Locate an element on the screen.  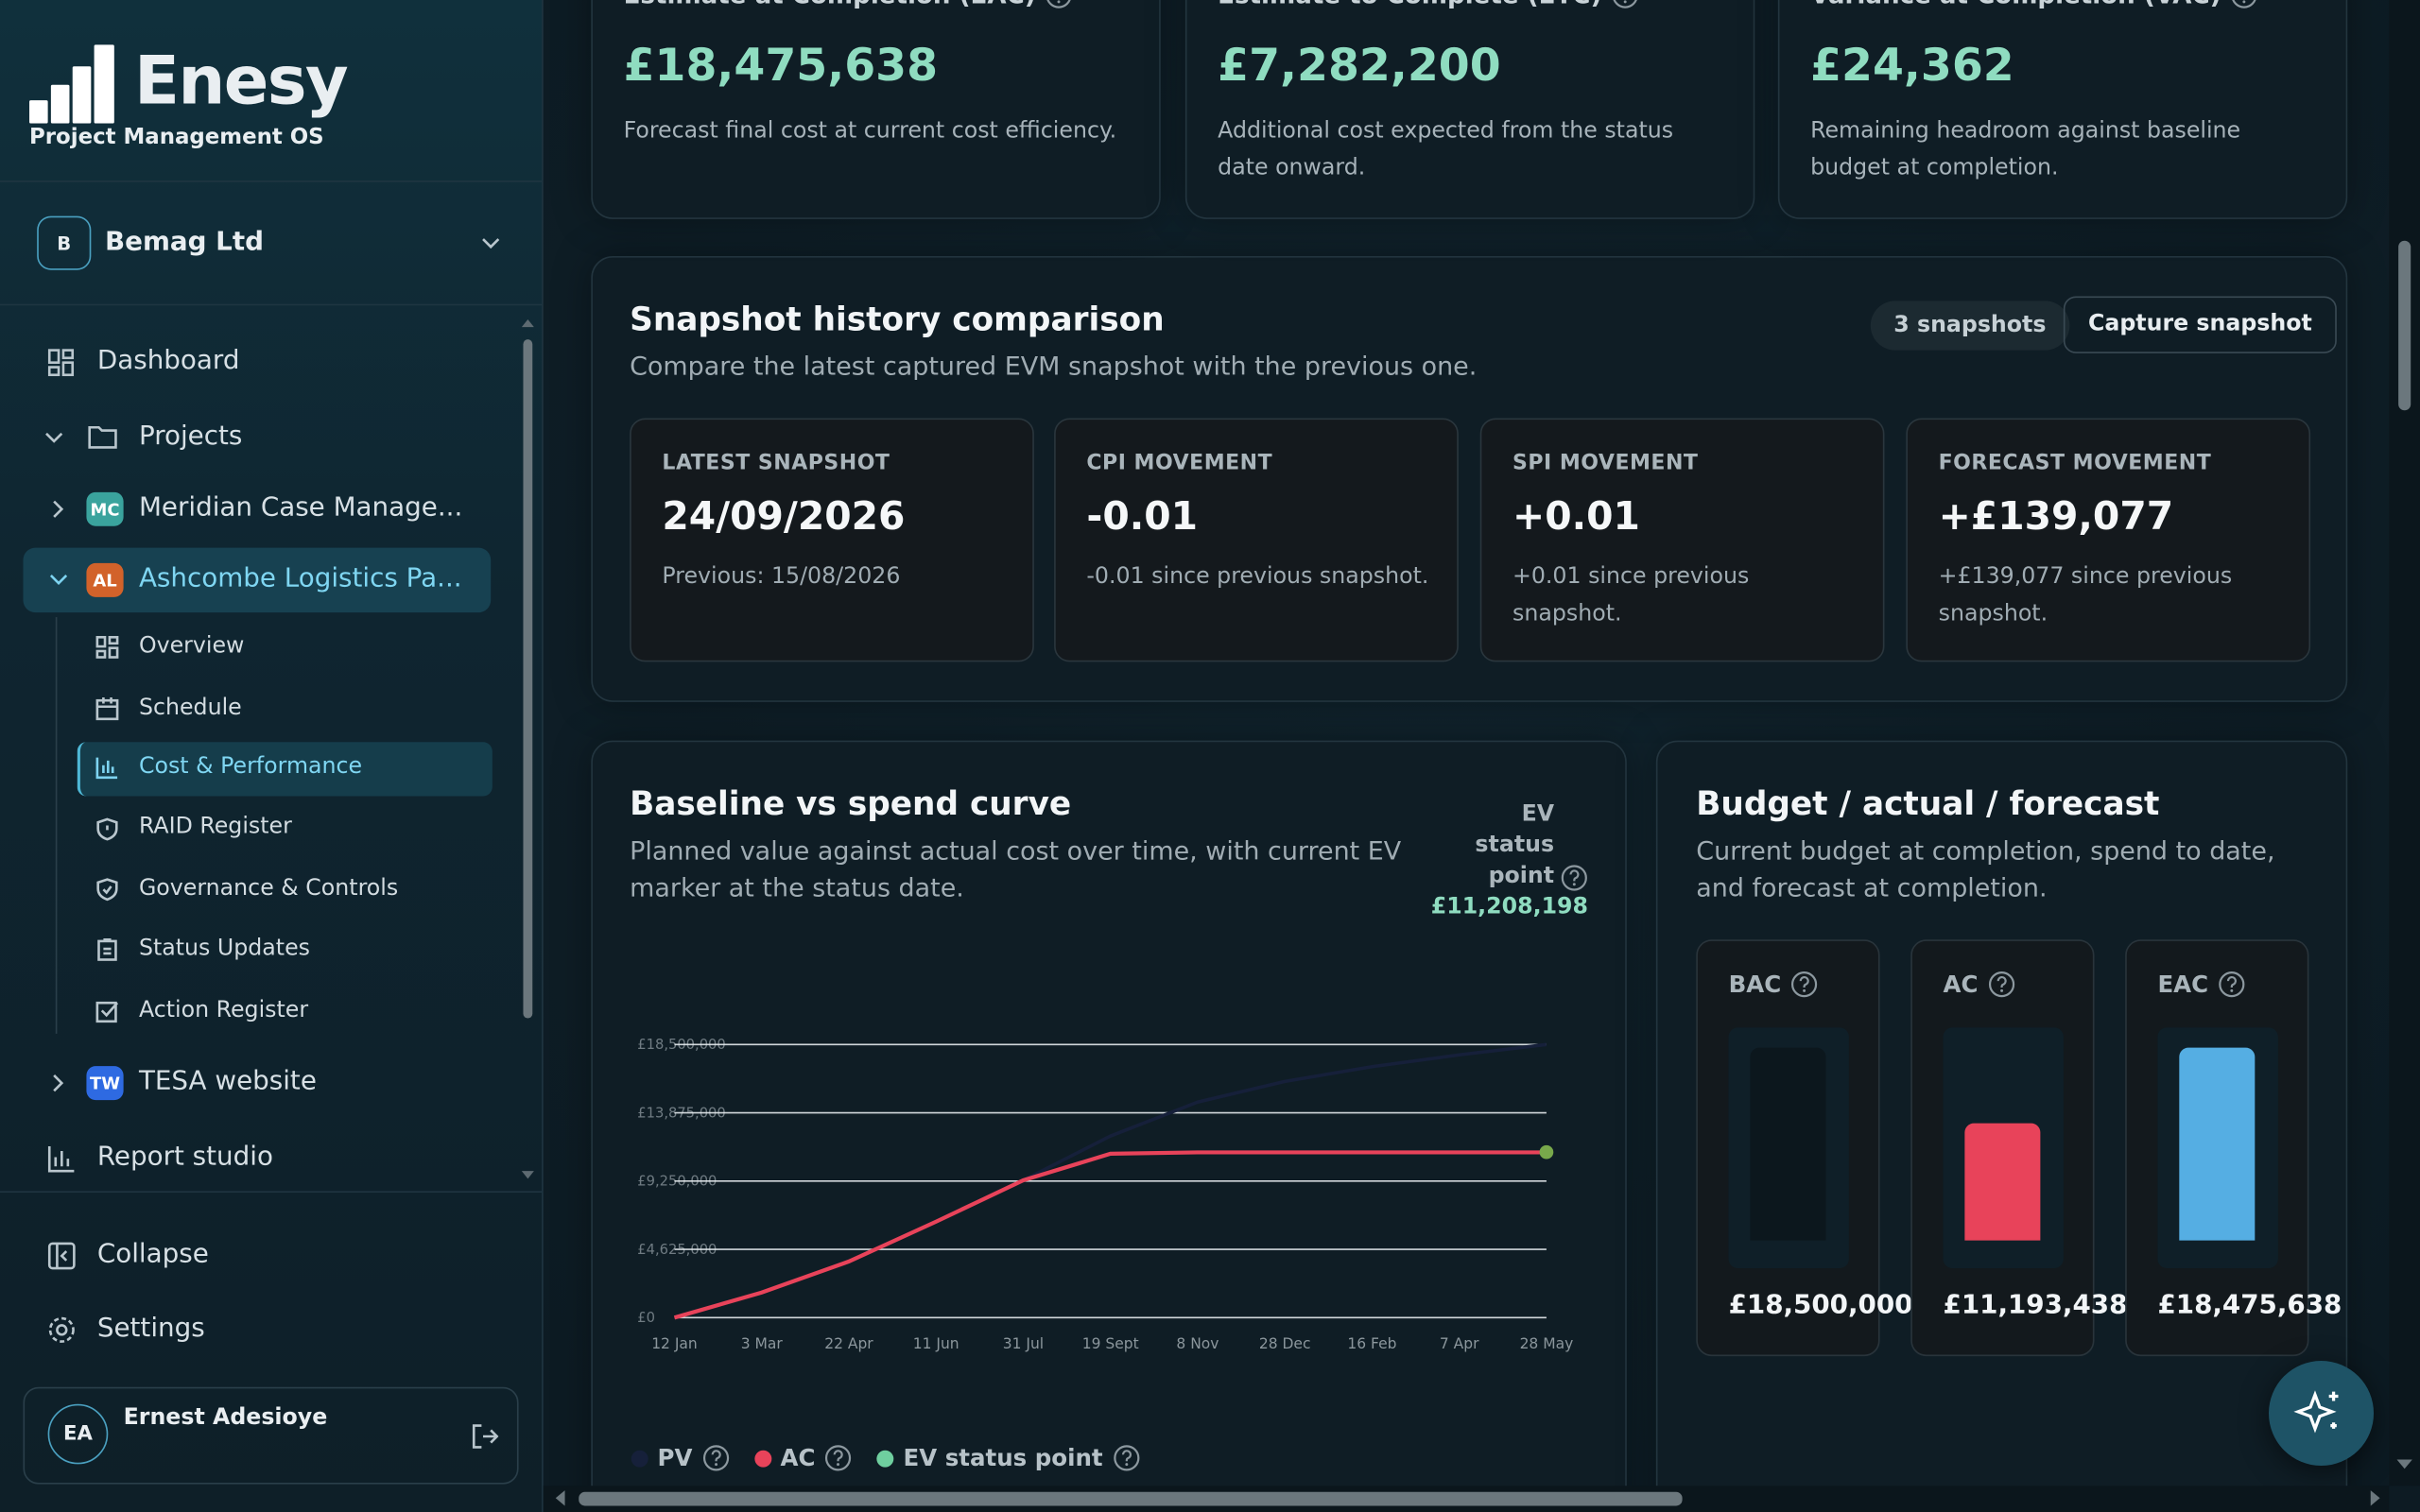
metric-note: +£139,077 since previous snapshot. is located at coordinates (2085, 595).